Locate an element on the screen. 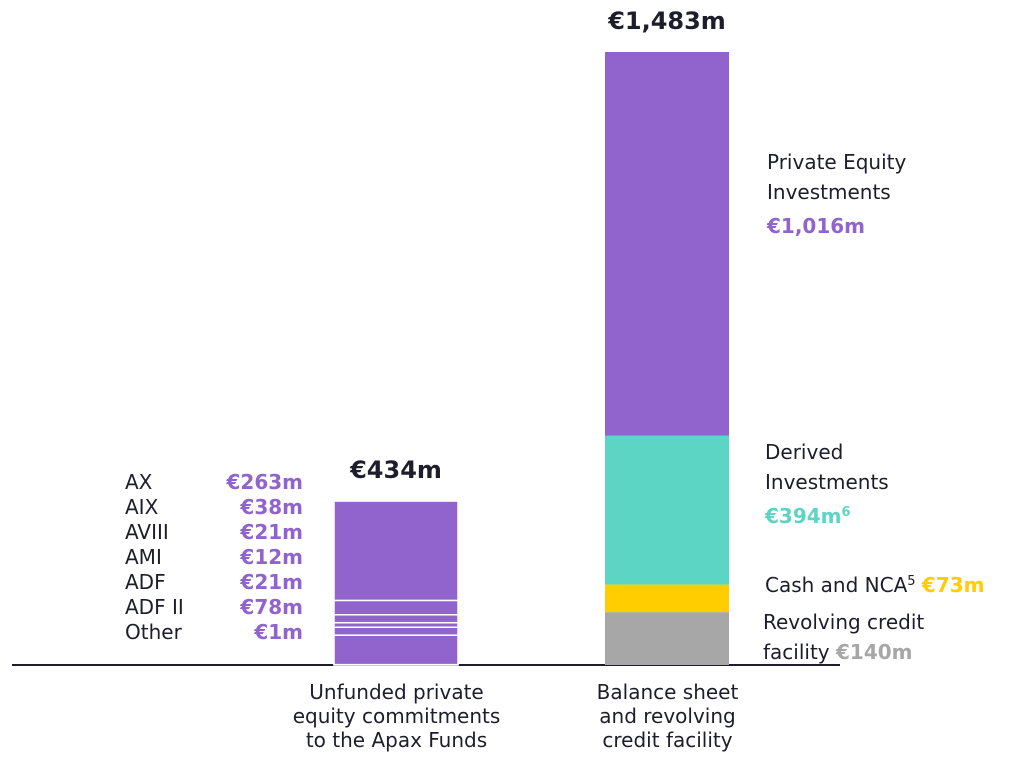 The width and height of the screenshot is (1035, 784). segment-value-text: €140m is located at coordinates (874, 652).